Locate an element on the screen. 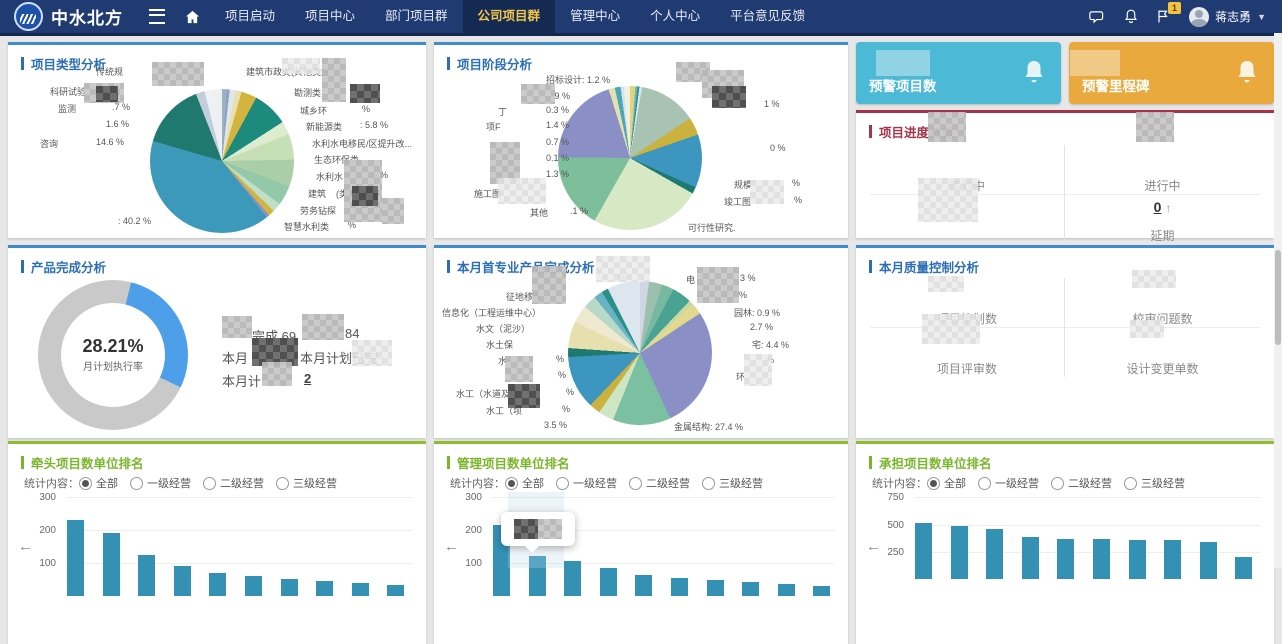 The image size is (1282, 644). nav-item-company-projects: 公司项目群 is located at coordinates (509, 16).